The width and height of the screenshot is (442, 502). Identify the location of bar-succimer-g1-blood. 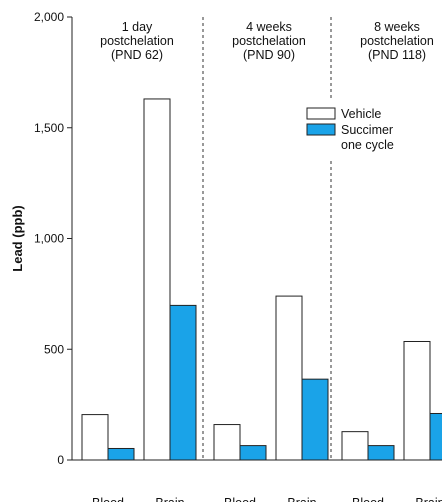
(121, 454).